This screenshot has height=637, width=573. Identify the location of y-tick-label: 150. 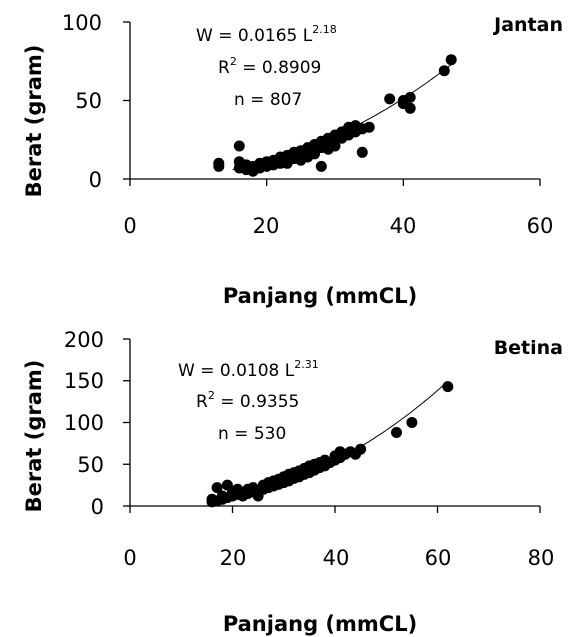
(84, 381).